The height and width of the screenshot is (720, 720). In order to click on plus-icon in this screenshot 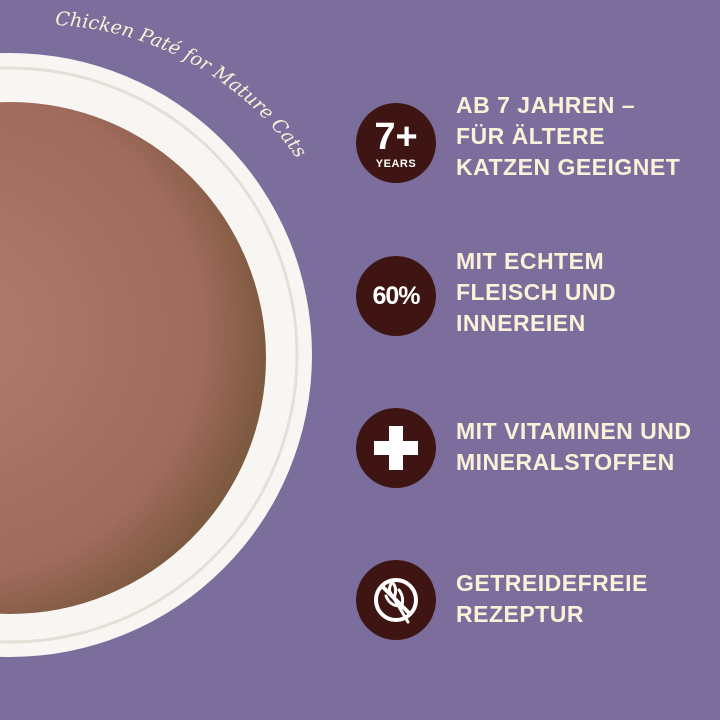, I will do `click(396, 448)`.